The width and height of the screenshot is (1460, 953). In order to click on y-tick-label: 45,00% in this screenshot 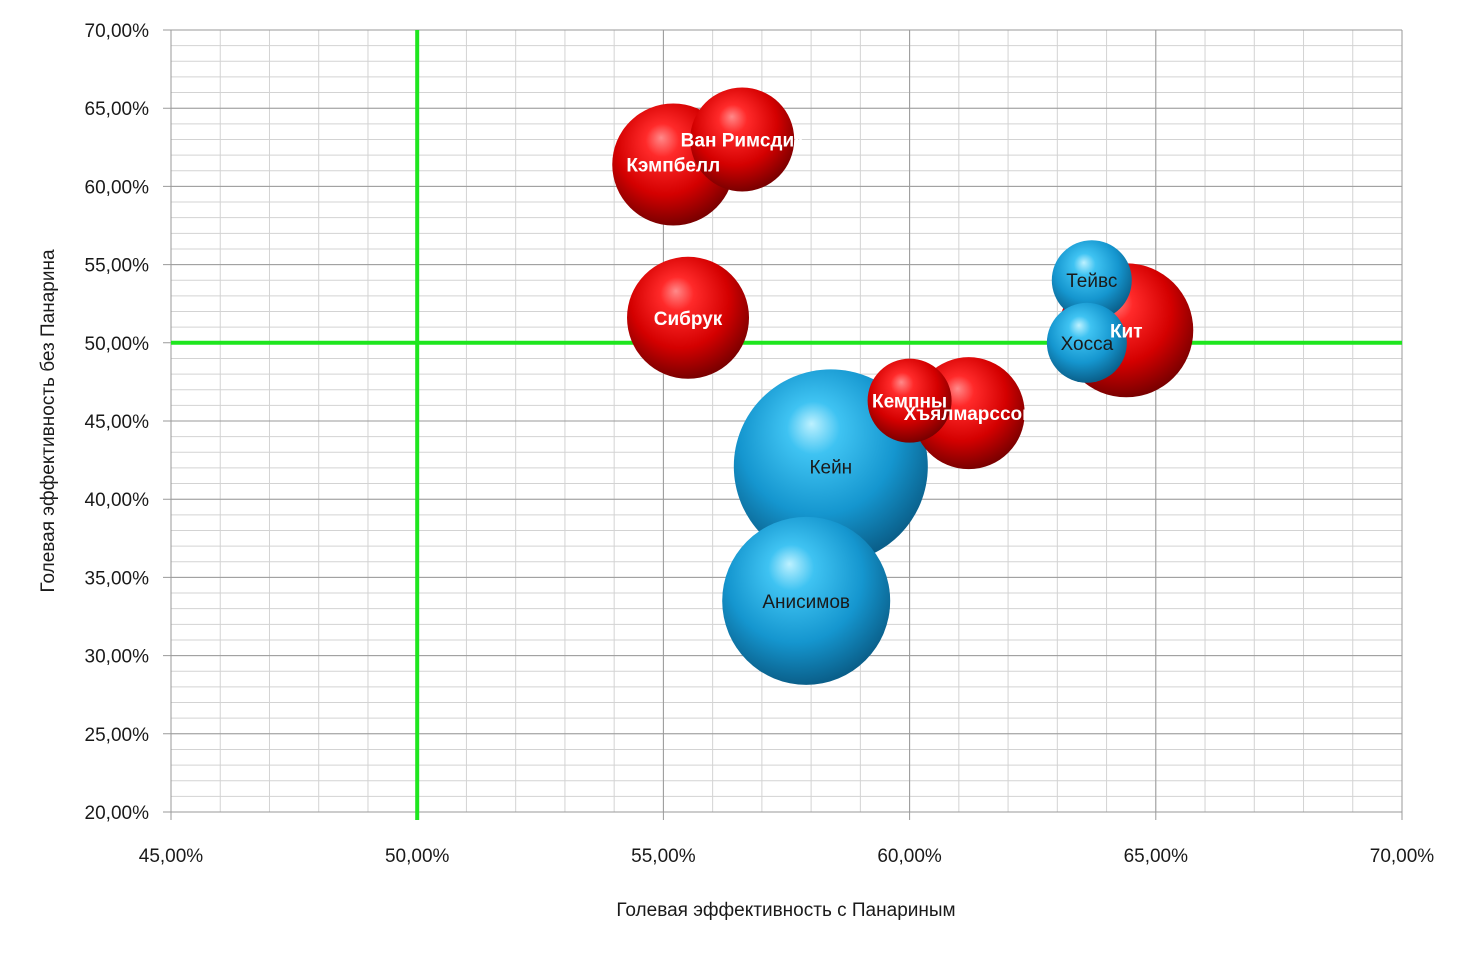, I will do `click(117, 422)`.